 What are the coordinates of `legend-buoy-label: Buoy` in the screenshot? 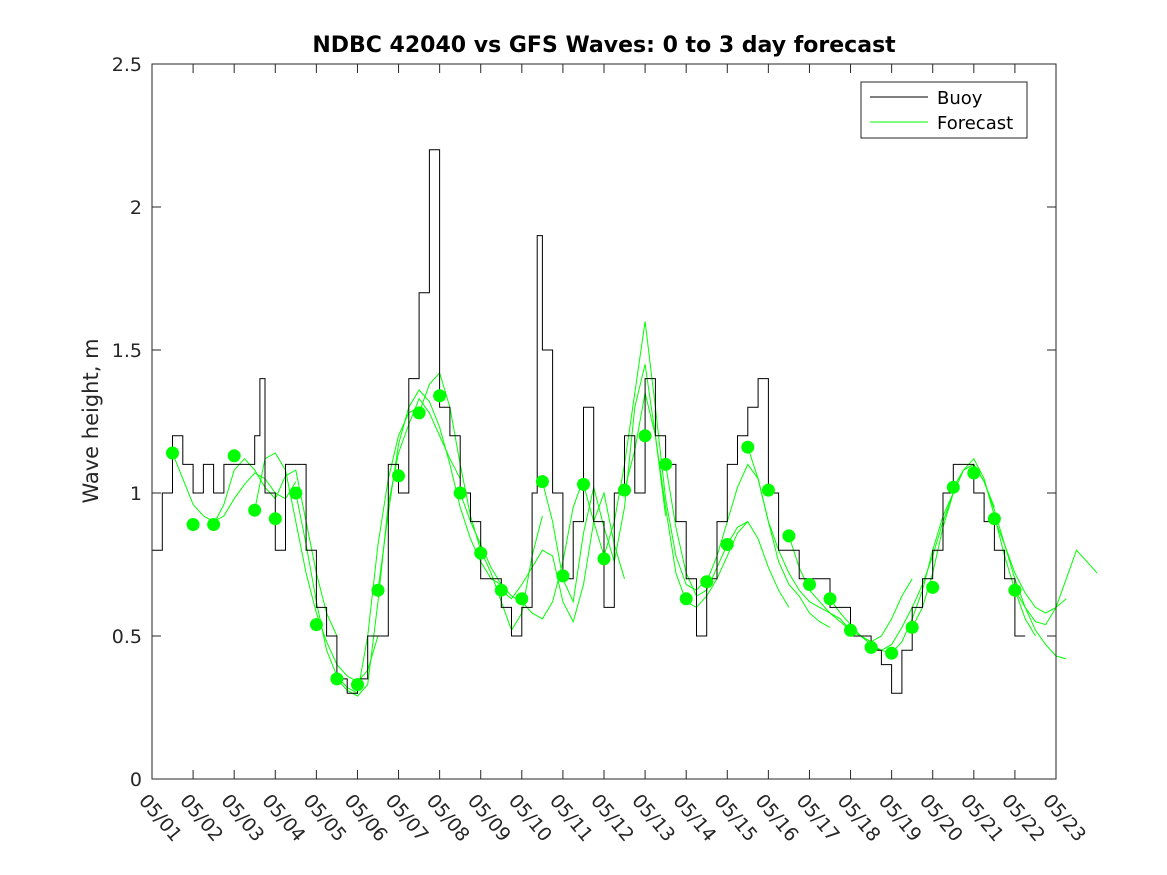 It's located at (960, 98).